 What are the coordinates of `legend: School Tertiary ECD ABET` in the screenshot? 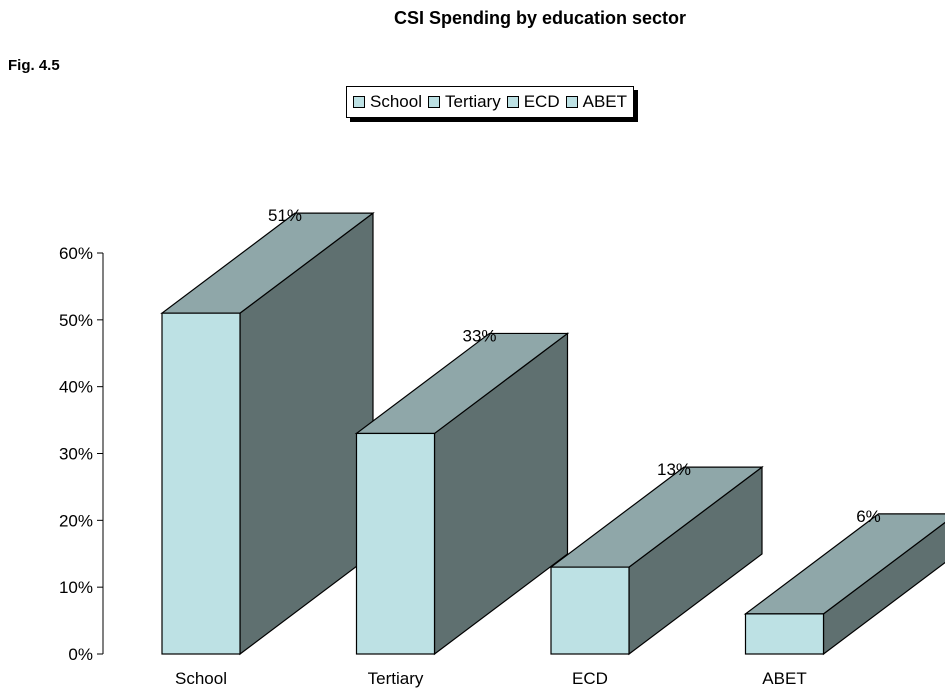 It's located at (490, 102).